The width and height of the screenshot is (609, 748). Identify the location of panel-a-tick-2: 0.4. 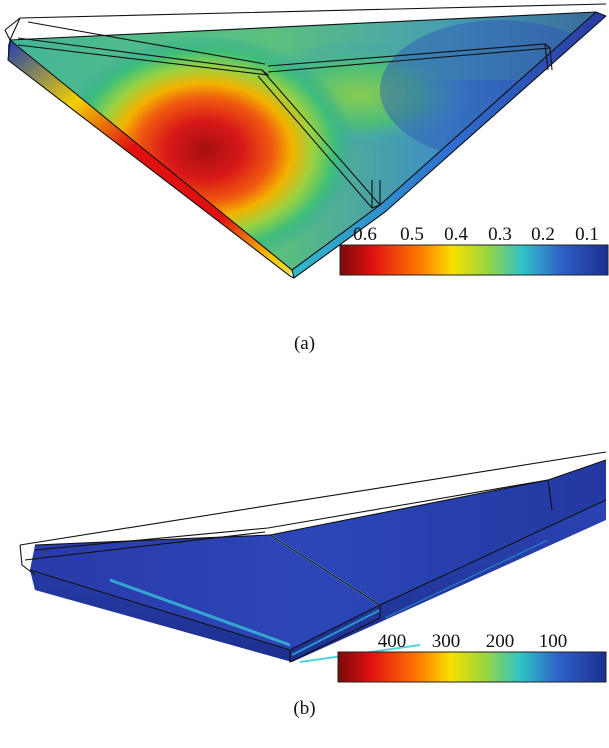
(456, 234).